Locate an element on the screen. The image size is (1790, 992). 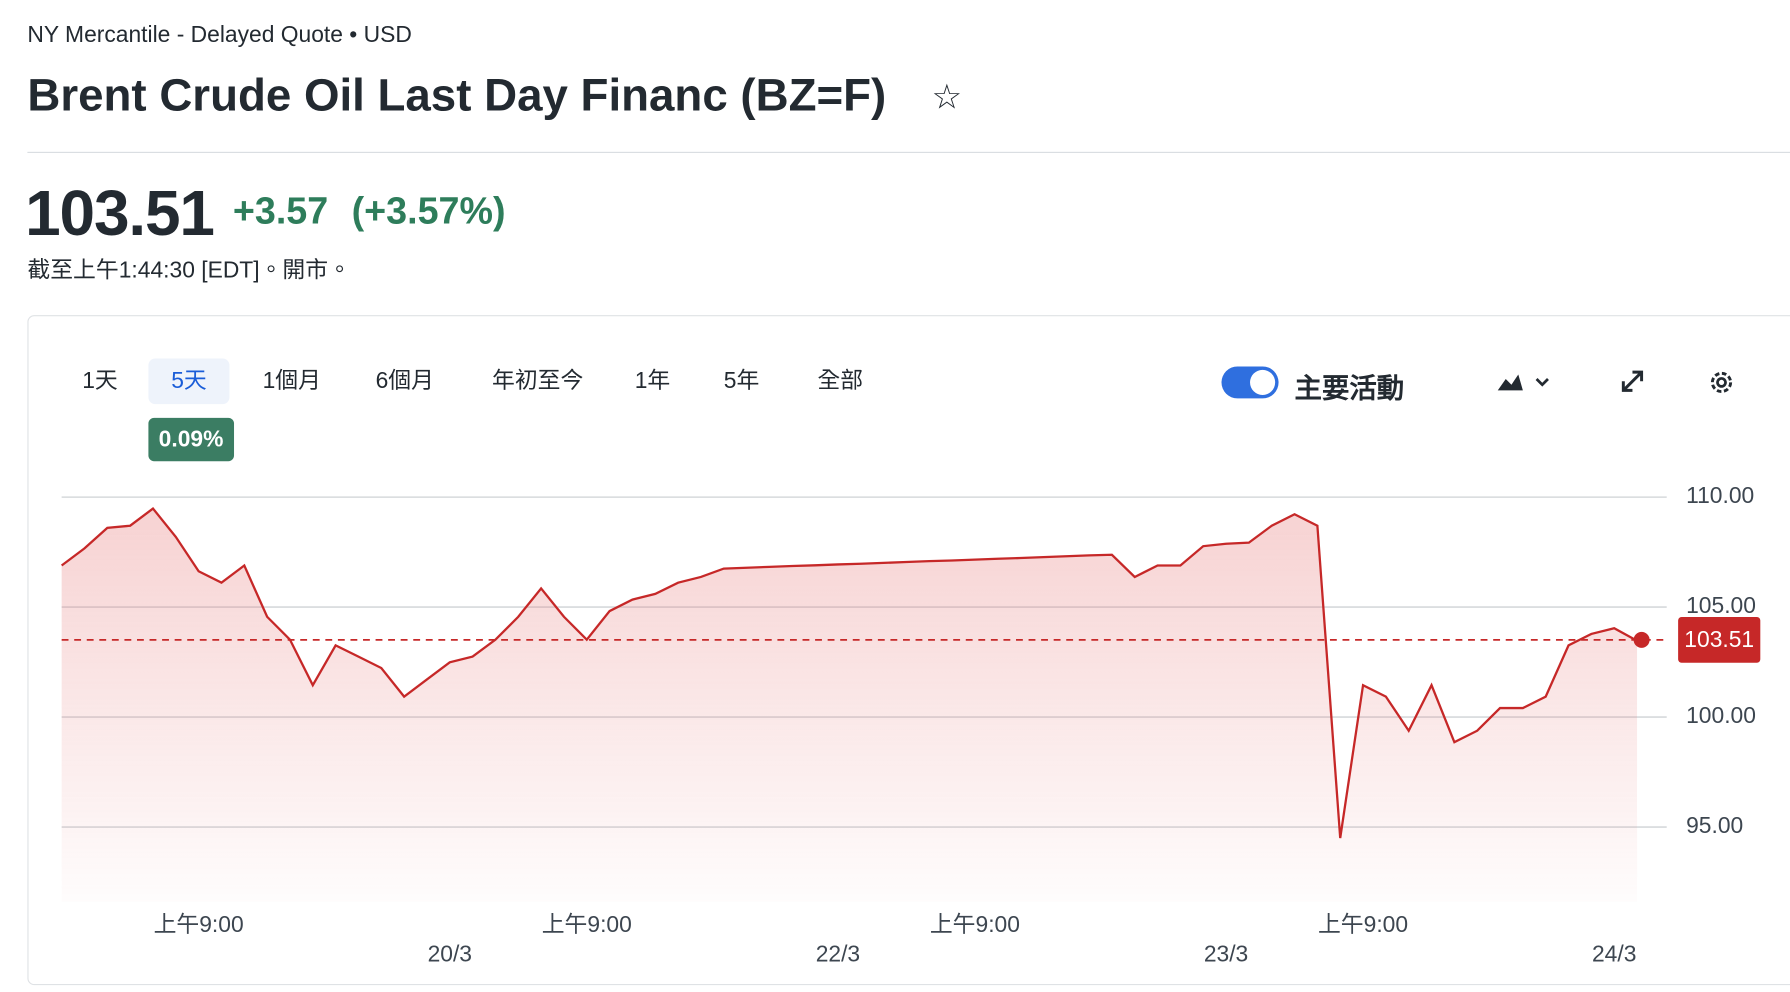
range-tab: 年初至今 is located at coordinates (538, 381).